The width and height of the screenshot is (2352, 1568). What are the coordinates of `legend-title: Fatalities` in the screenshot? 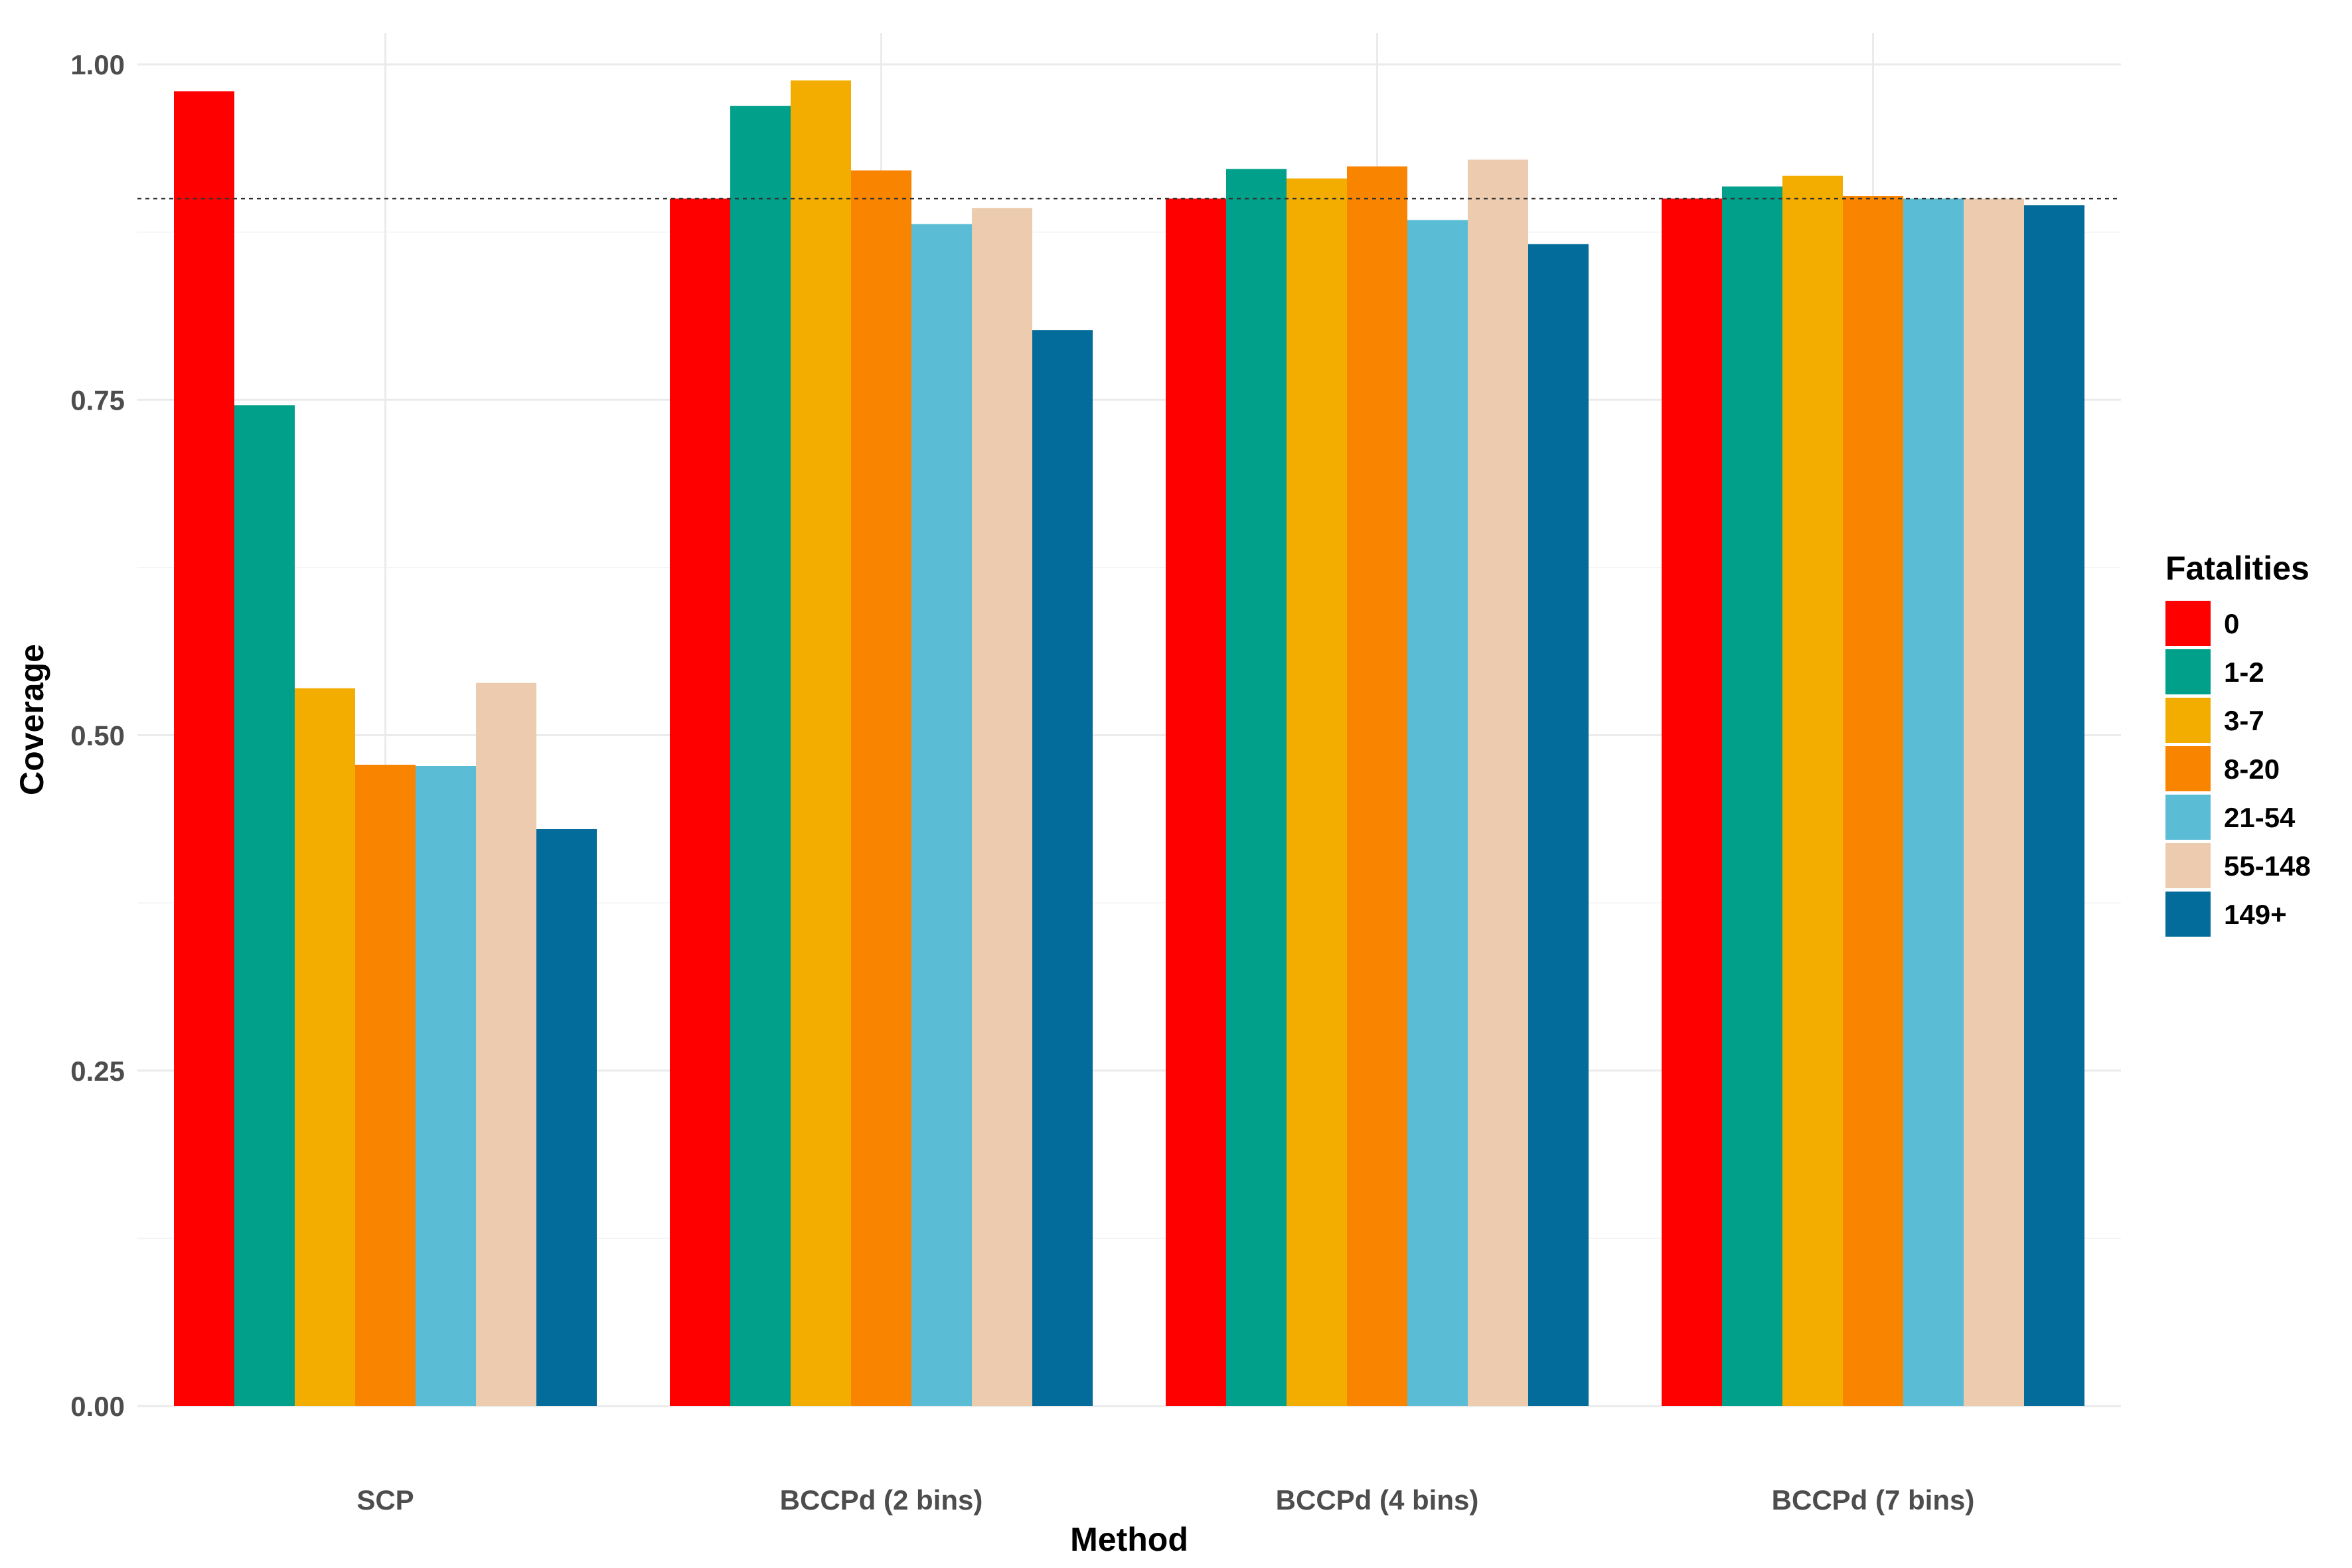 It's located at (2237, 568).